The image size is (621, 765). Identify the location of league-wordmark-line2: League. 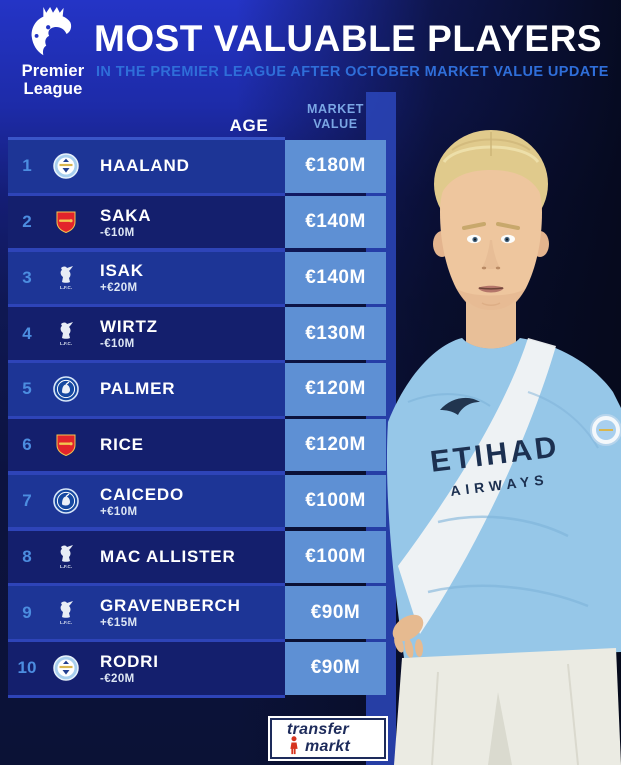
(53, 89).